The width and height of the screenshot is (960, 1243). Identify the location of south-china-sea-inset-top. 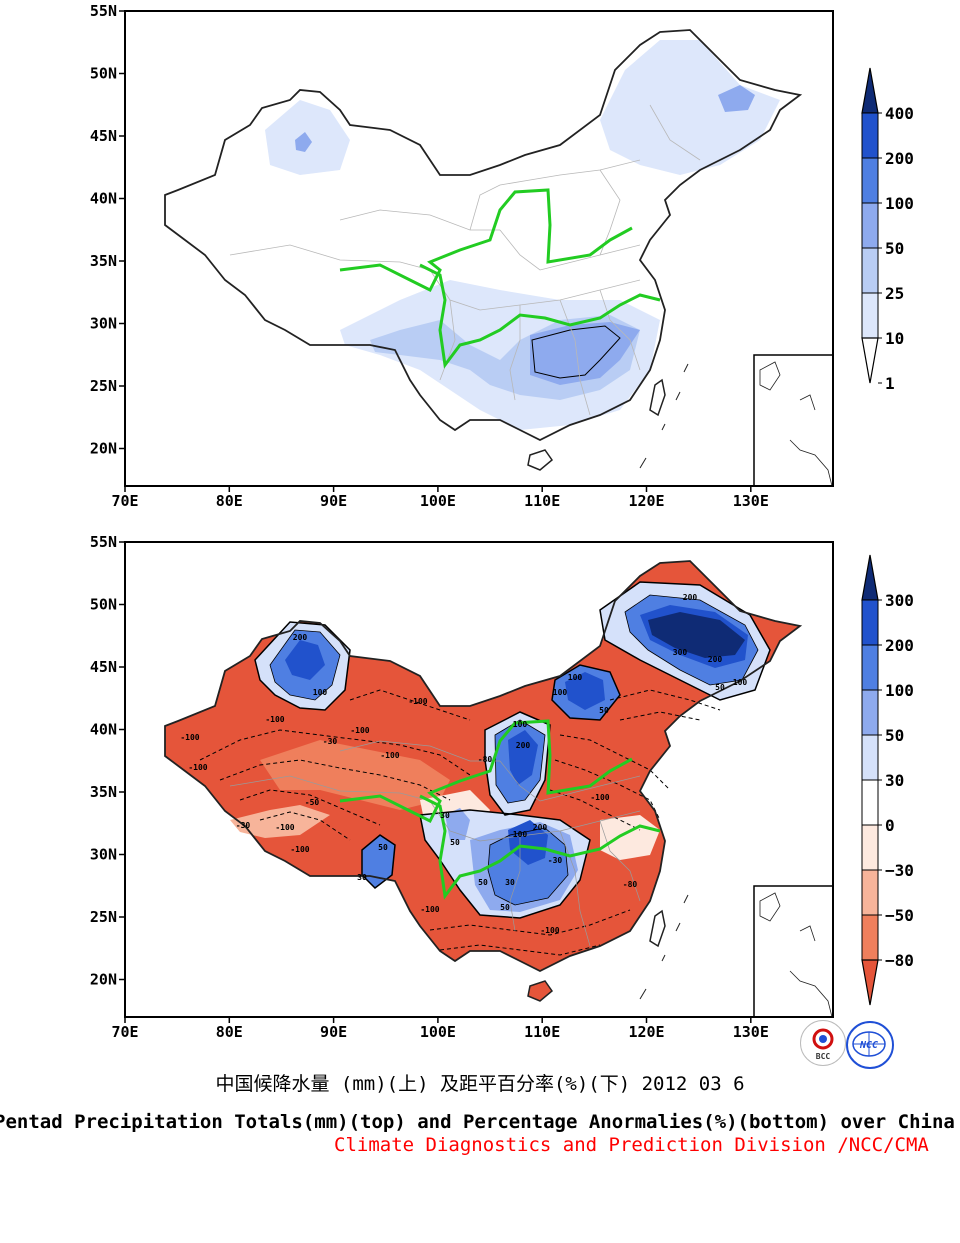
(793, 420).